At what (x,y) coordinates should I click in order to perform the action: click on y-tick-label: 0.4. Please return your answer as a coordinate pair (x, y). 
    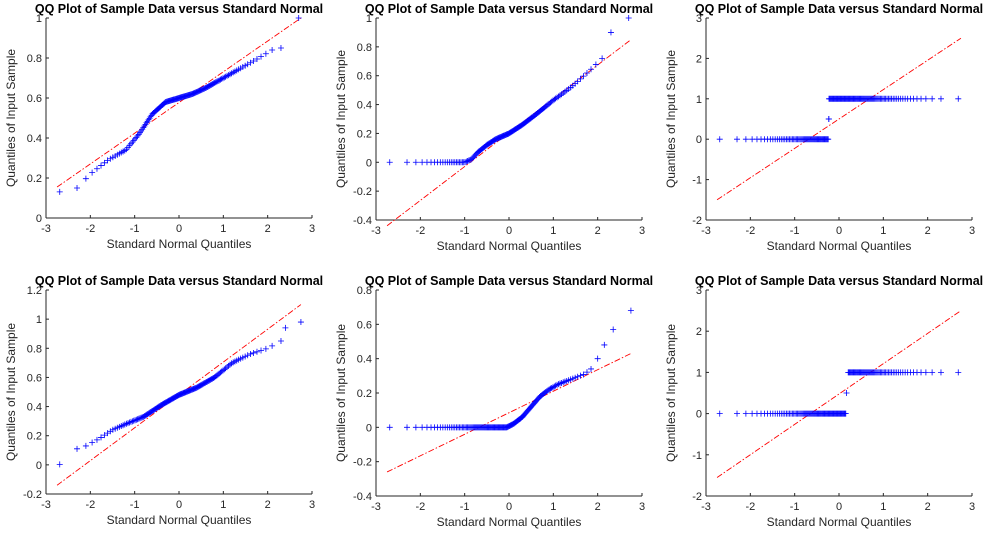
    Looking at the image, I should click on (364, 360).